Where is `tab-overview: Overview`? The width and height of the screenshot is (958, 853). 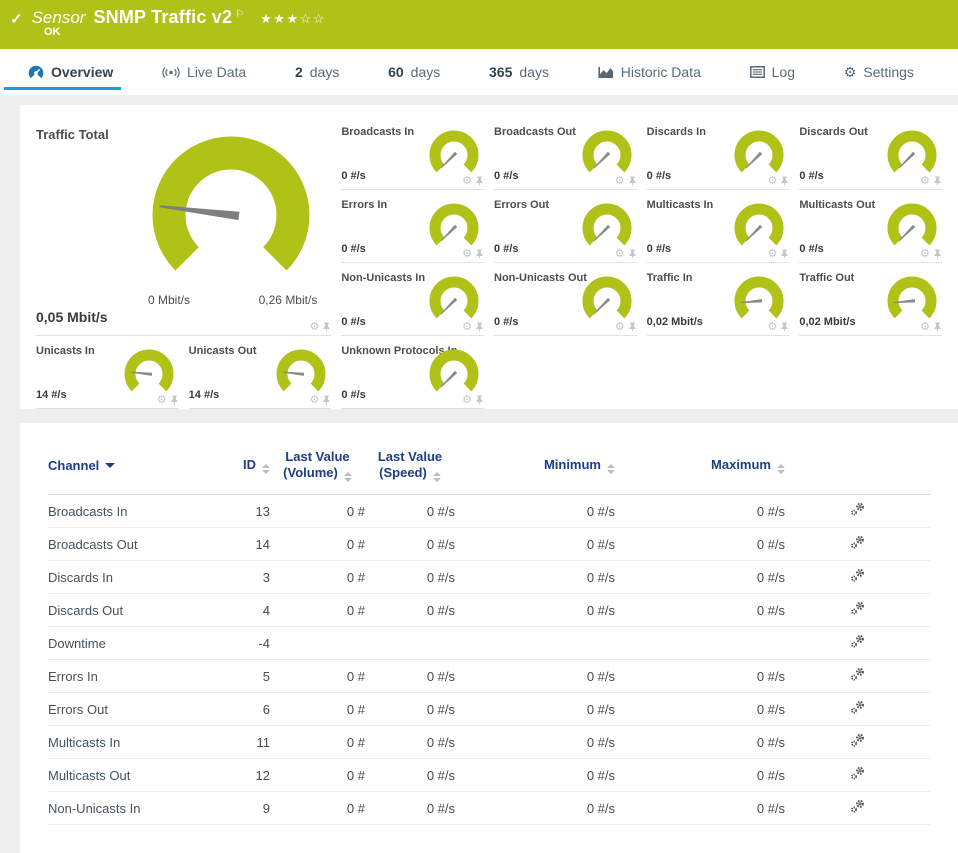 tab-overview: Overview is located at coordinates (62, 72).